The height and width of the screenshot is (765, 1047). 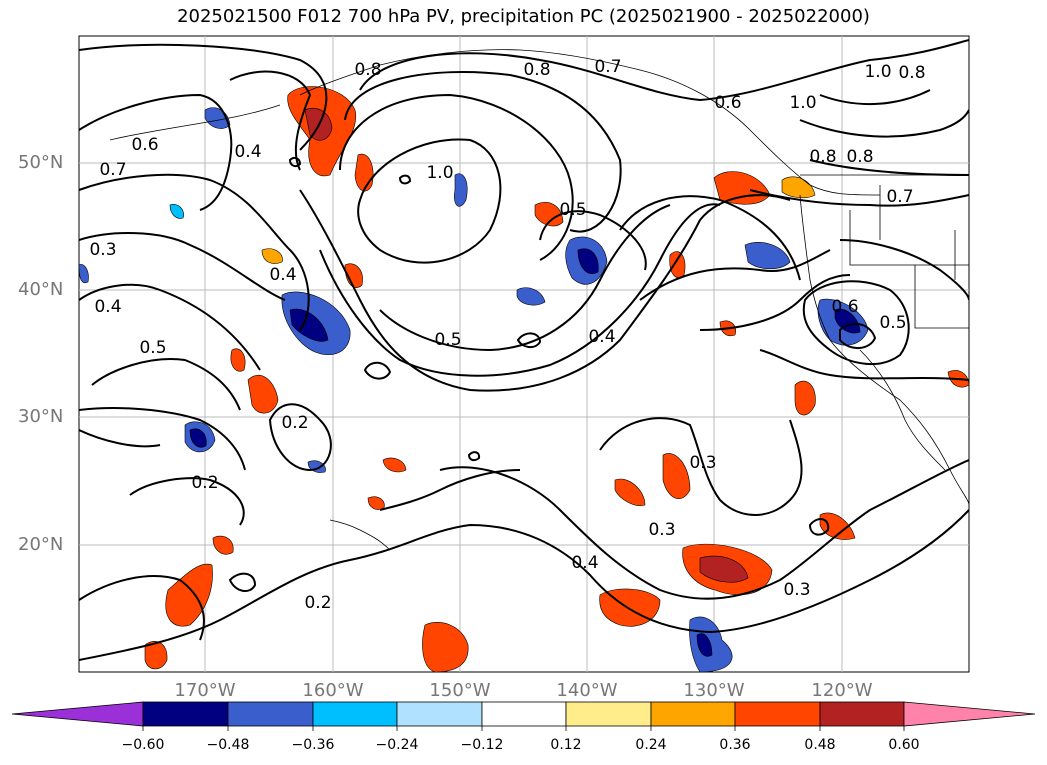 What do you see at coordinates (714, 690) in the screenshot?
I see `lon-label: 130°W` at bounding box center [714, 690].